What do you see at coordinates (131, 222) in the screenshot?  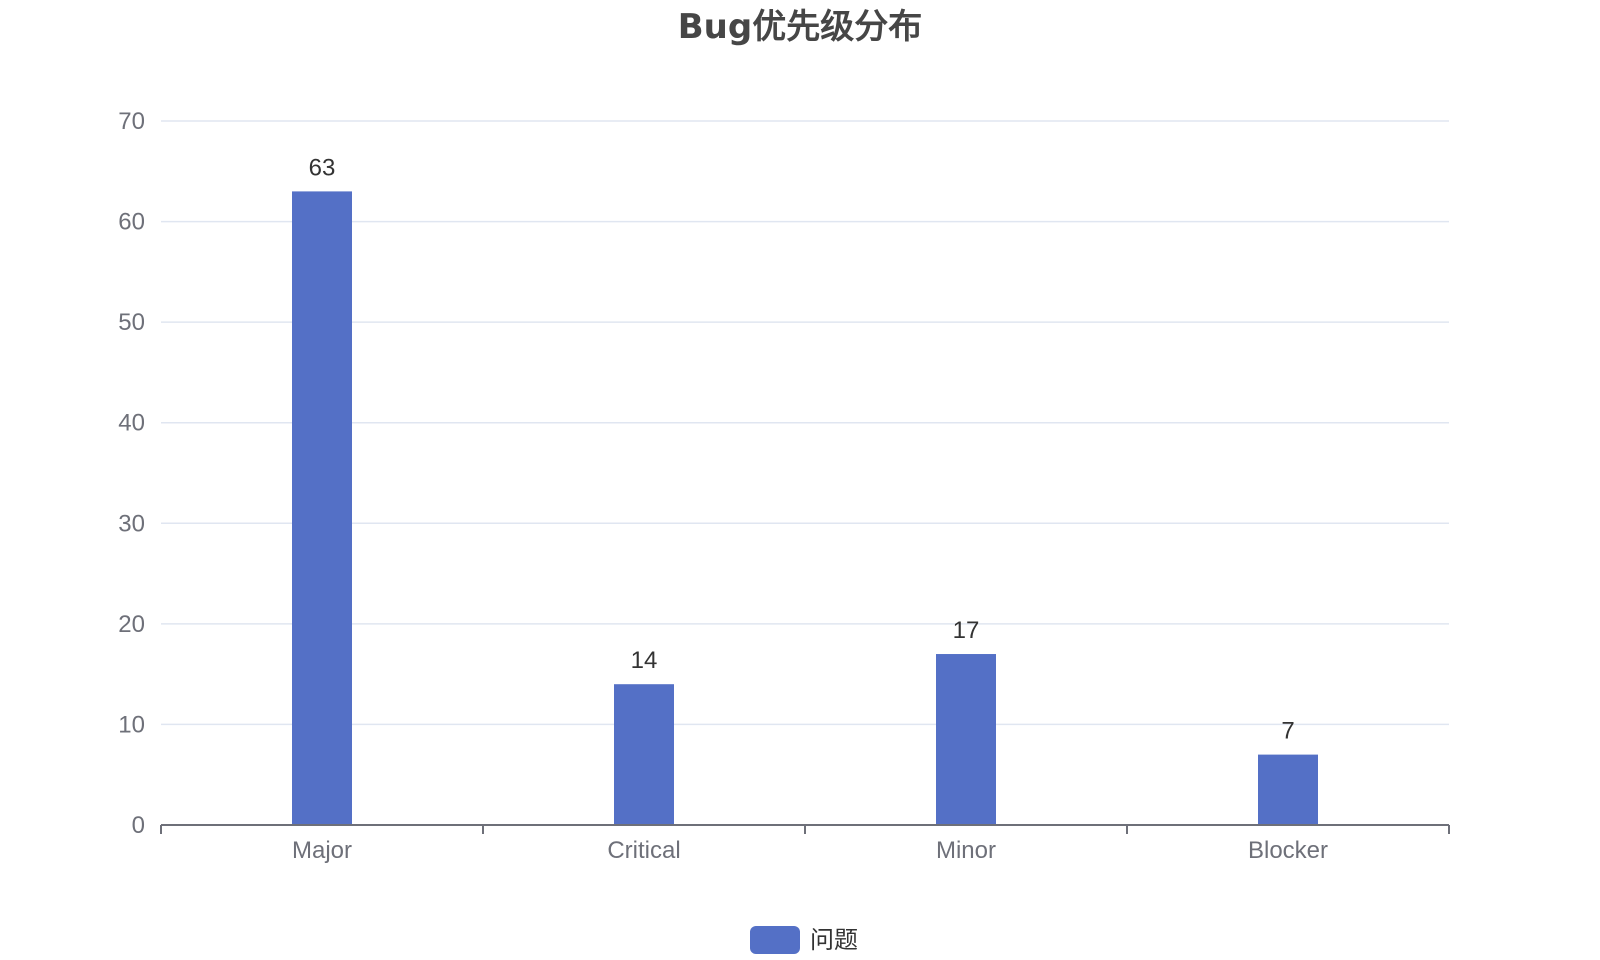 I see `y-tick-label: 60` at bounding box center [131, 222].